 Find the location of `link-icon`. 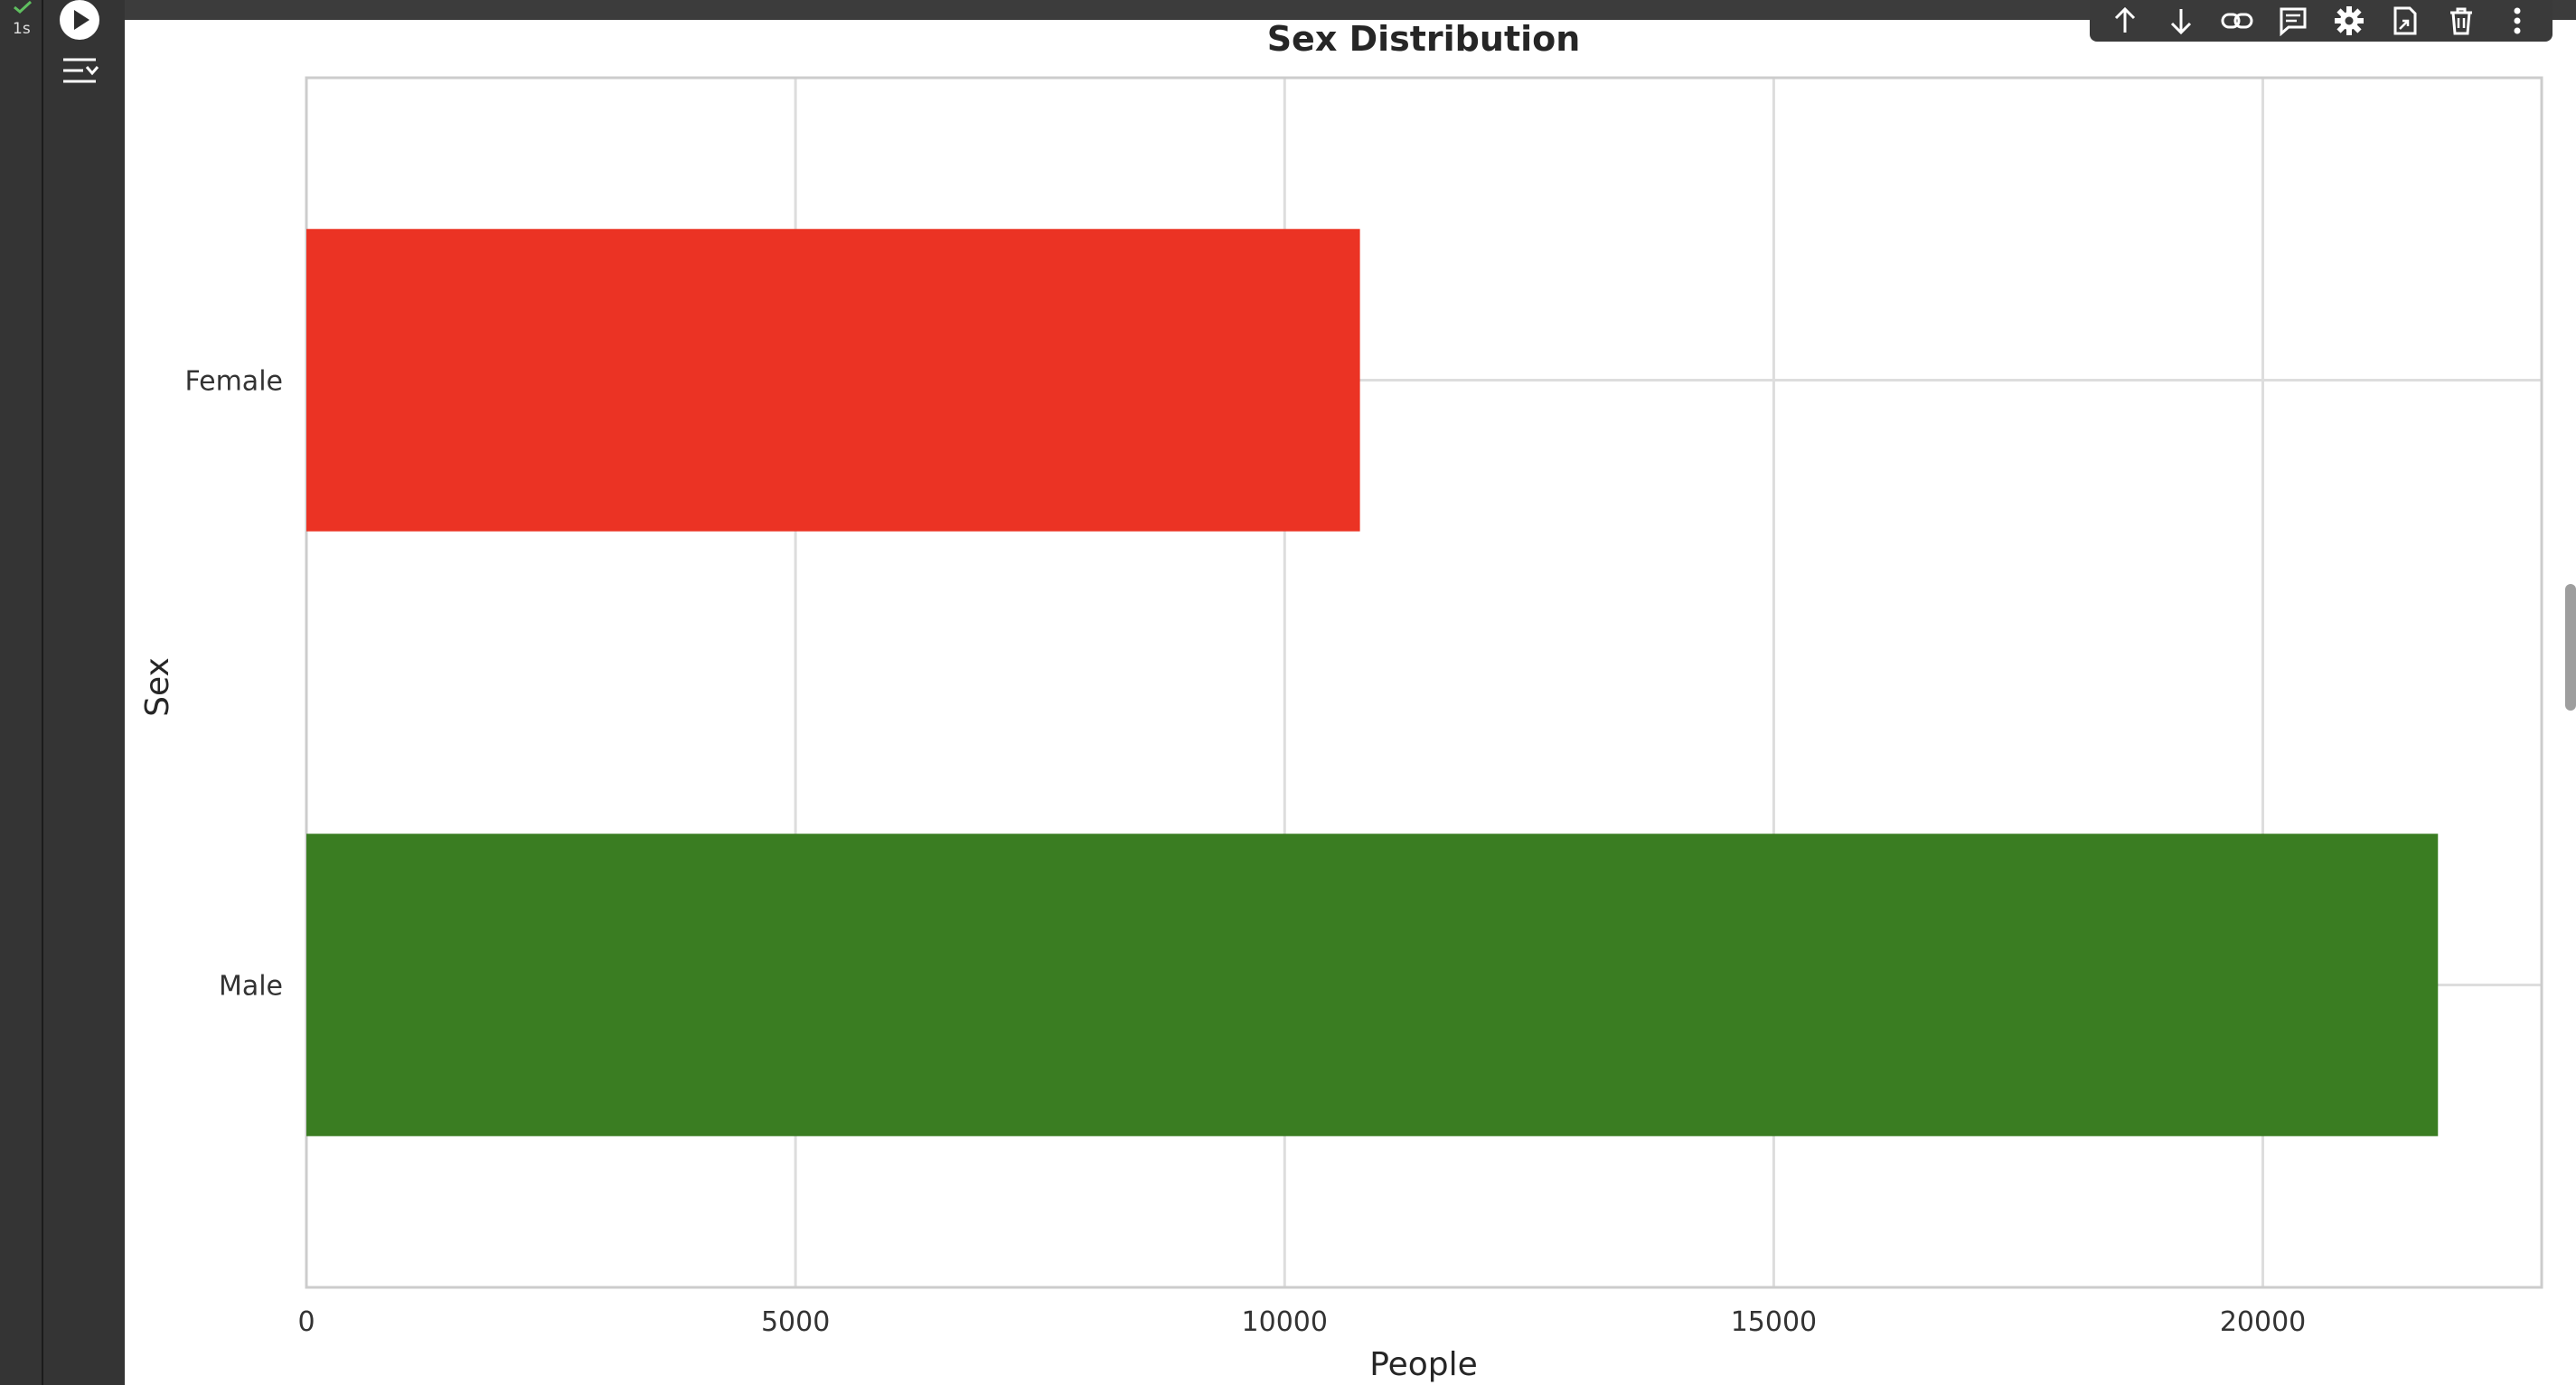

link-icon is located at coordinates (2237, 21).